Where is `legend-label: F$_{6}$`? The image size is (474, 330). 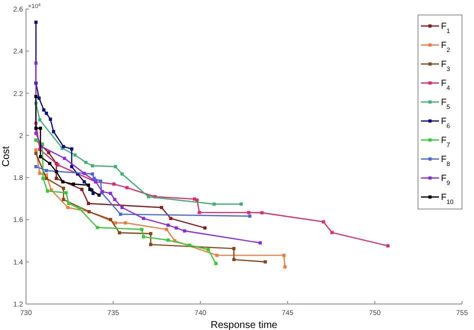 legend-label: F$_{6}$ is located at coordinates (445, 123).